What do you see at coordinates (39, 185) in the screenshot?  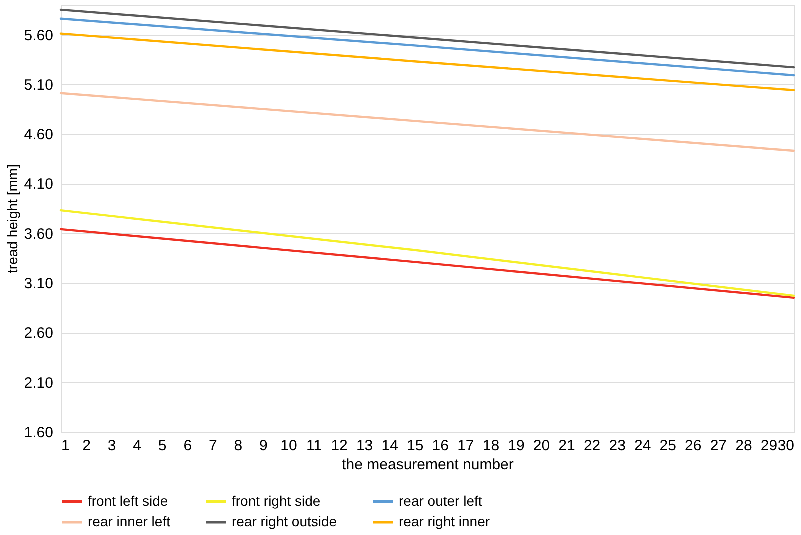 I see `y-tick-label: 4.10` at bounding box center [39, 185].